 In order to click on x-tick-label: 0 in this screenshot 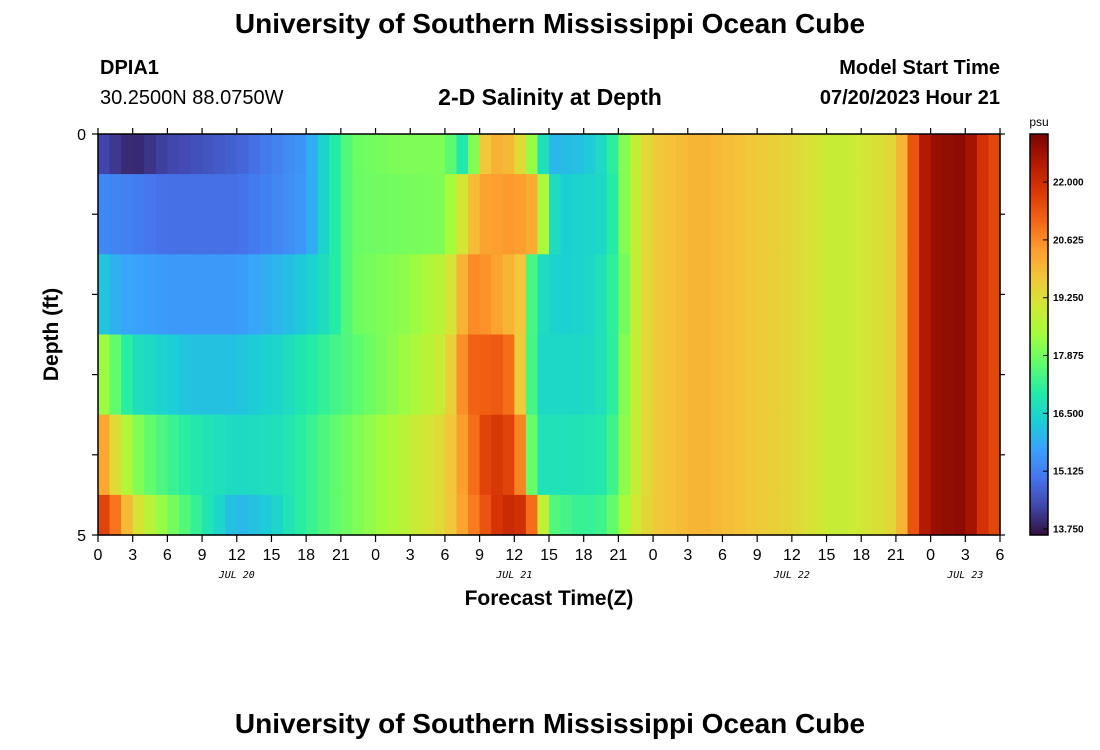, I will do `click(98, 555)`.